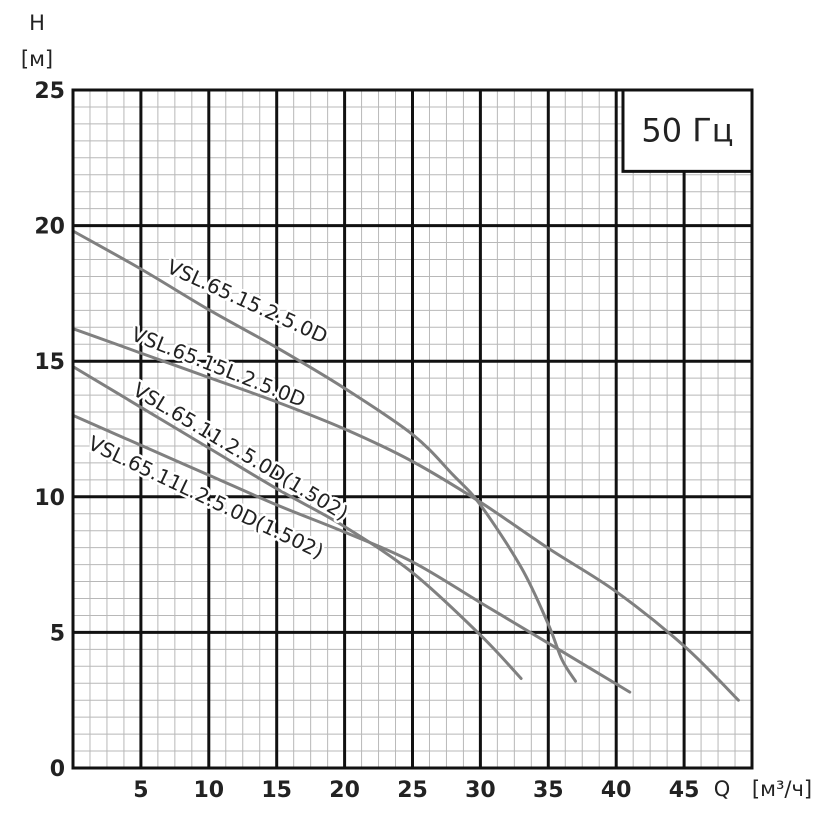 This screenshot has width=832, height=822. Describe the element at coordinates (208, 790) in the screenshot. I see `x-tick-label: 10` at that location.